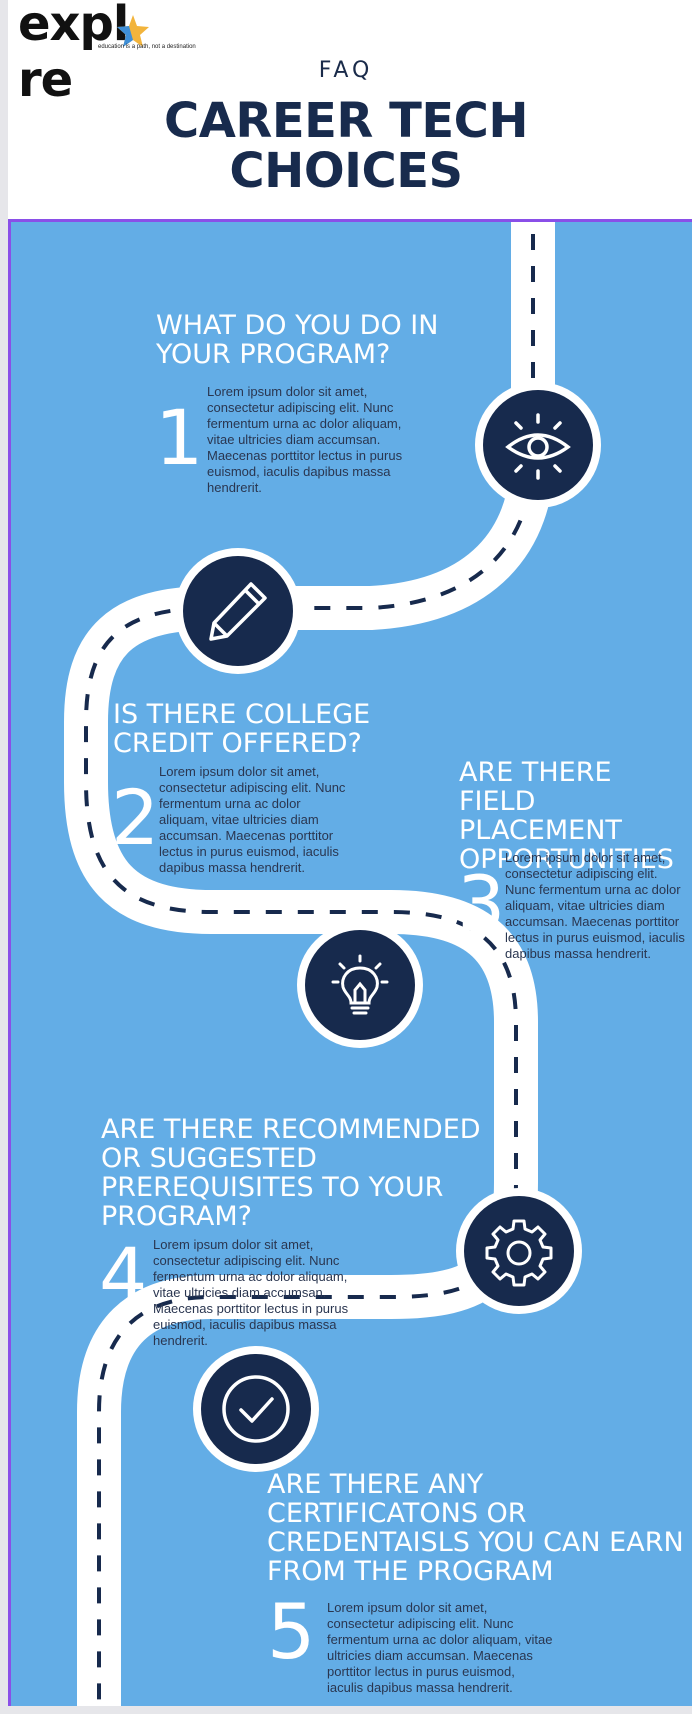  Describe the element at coordinates (291, 1631) in the screenshot. I see `step-5-number: 5` at that location.